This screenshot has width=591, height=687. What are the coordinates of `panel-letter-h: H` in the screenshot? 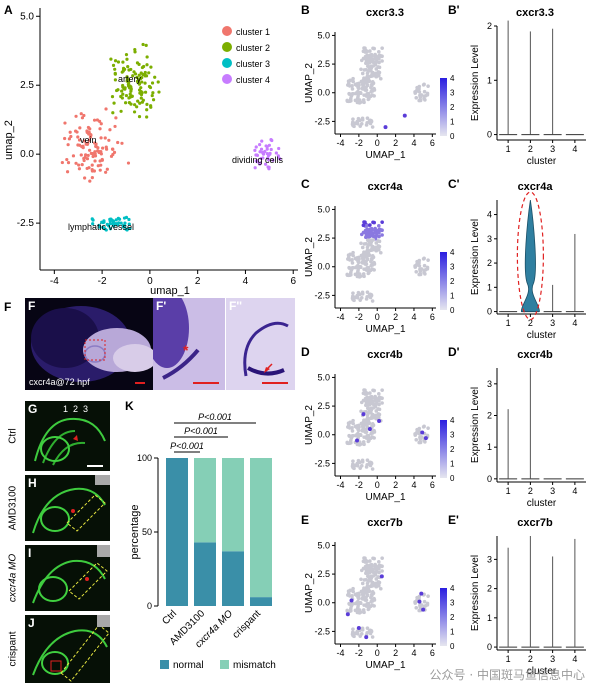 It's located at (32, 483).